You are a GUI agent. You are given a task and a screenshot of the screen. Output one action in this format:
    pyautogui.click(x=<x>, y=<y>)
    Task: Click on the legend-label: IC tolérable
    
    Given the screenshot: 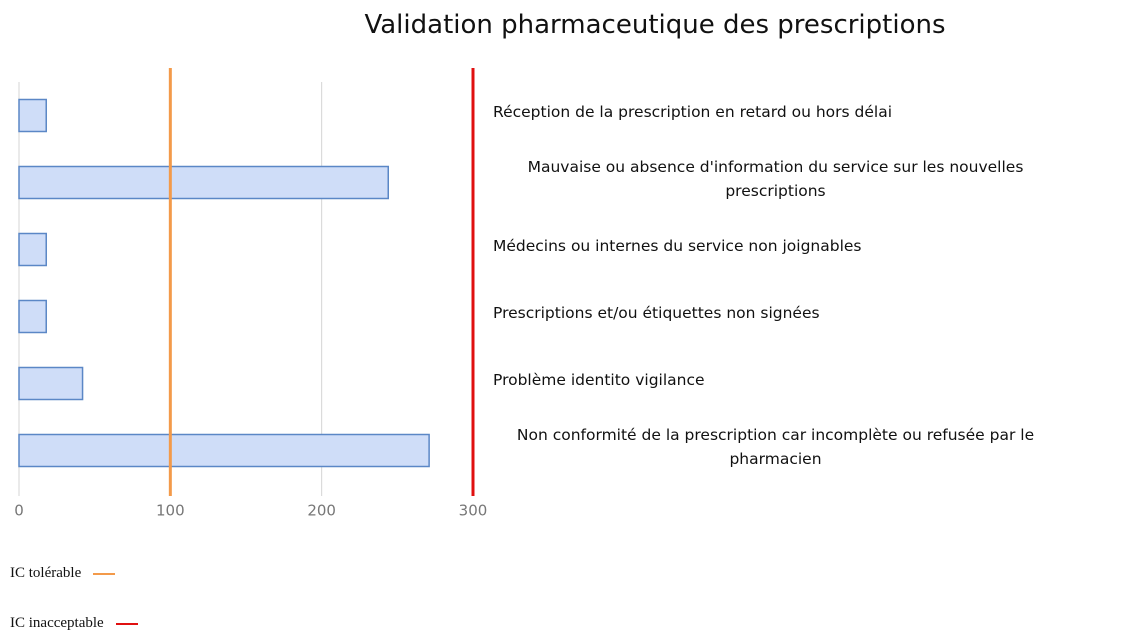 What is the action you would take?
    pyautogui.click(x=46, y=573)
    